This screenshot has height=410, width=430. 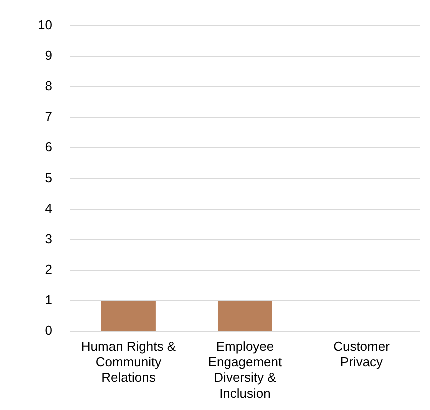 I want to click on y-tick-label: 3, so click(x=48, y=238).